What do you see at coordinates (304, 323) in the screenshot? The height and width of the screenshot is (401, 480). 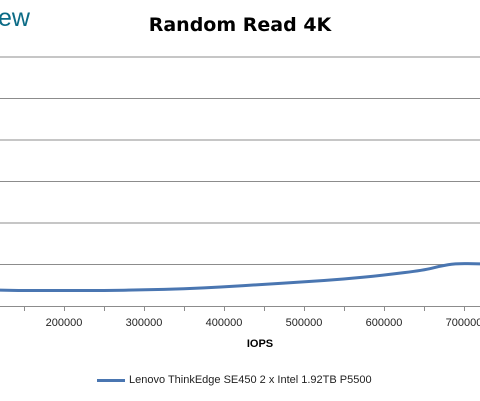 I see `x-tick-label: 500000` at bounding box center [304, 323].